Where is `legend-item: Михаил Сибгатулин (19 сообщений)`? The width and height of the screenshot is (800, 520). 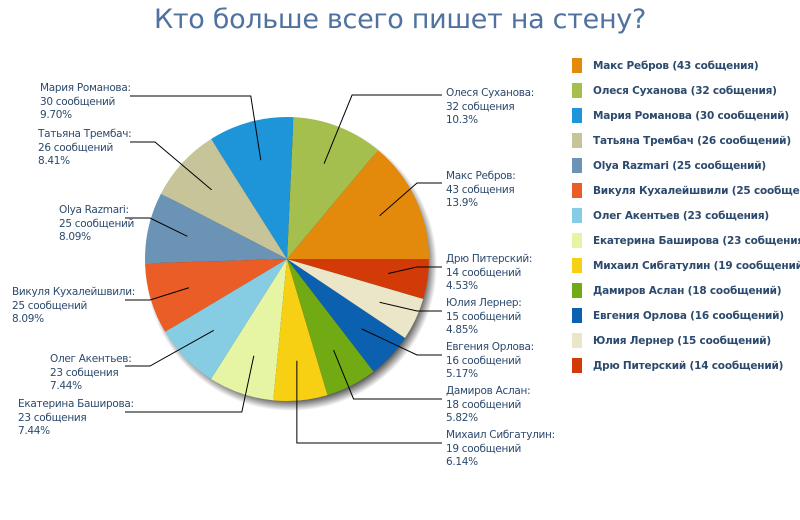
legend-item: Михаил Сибгатулин (19 сообщений) is located at coordinates (686, 265).